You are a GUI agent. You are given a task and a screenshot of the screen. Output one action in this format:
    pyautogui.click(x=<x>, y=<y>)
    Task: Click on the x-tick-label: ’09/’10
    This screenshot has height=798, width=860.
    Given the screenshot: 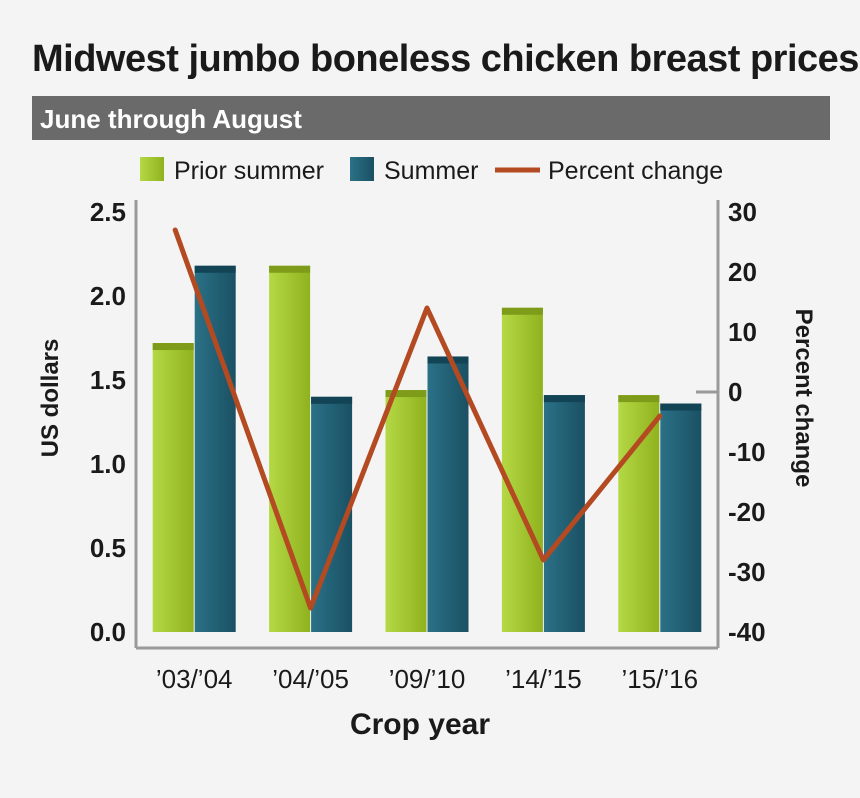 What is the action you would take?
    pyautogui.click(x=427, y=679)
    